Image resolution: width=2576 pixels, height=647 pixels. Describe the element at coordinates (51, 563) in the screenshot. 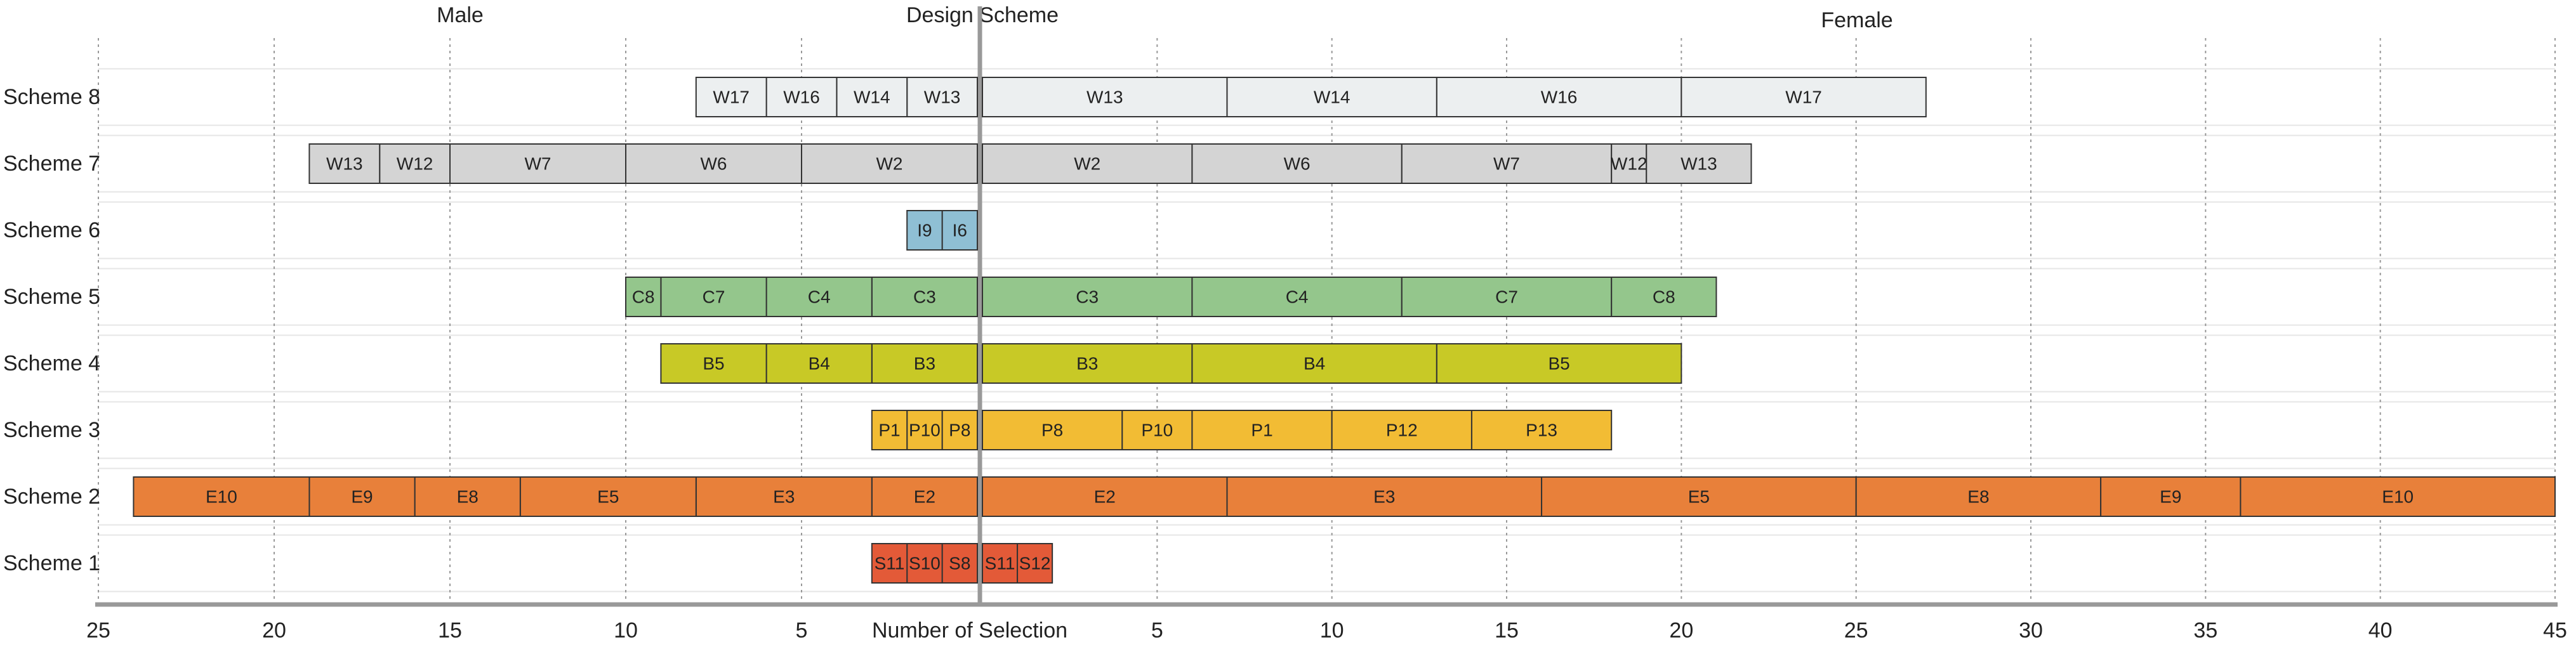

I see `category-label: Scheme 1` at that location.